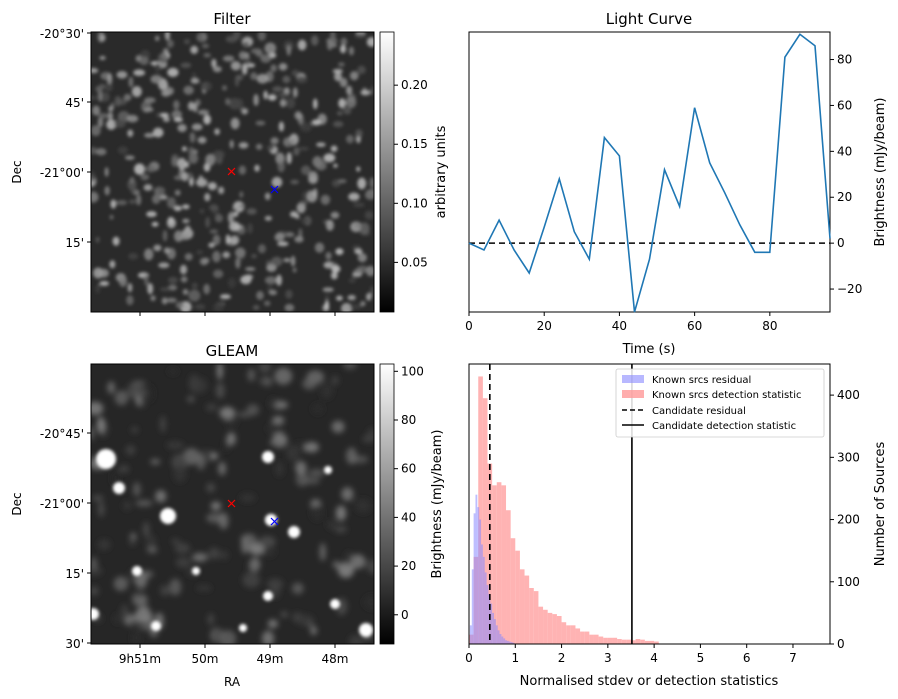 Image resolution: width=898 pixels, height=699 pixels. I want to click on light-curve-x-tick-label: 20, so click(544, 326).